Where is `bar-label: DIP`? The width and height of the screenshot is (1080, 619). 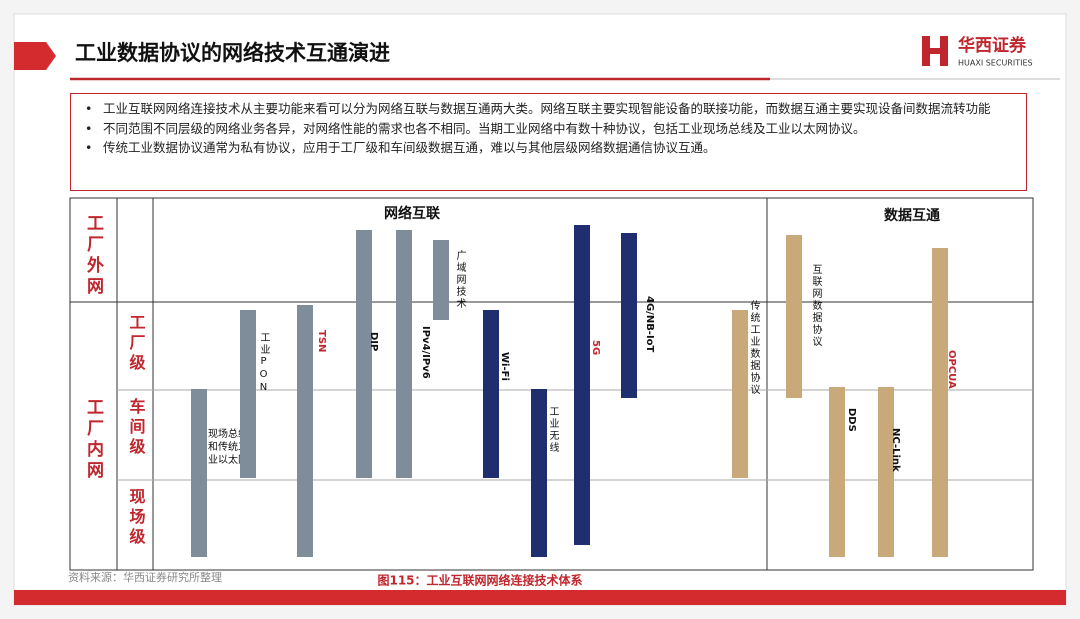 bar-label: DIP is located at coordinates (373, 341).